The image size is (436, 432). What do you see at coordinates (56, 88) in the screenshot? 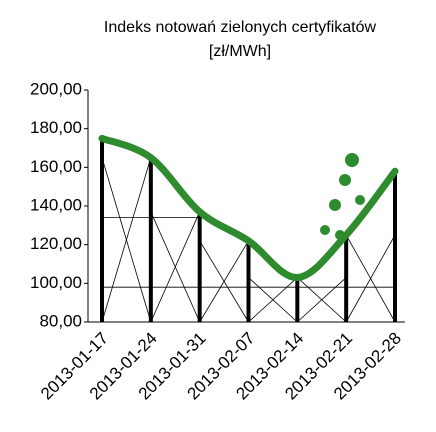
I see `y-tick-label: 200,00` at bounding box center [56, 88].